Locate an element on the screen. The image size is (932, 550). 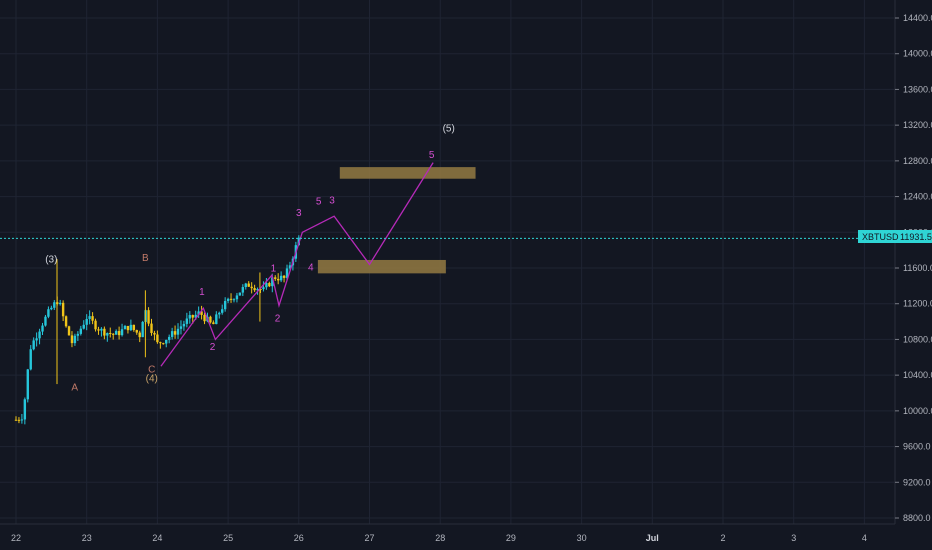
time-tick-label: 3 is located at coordinates (793, 538).